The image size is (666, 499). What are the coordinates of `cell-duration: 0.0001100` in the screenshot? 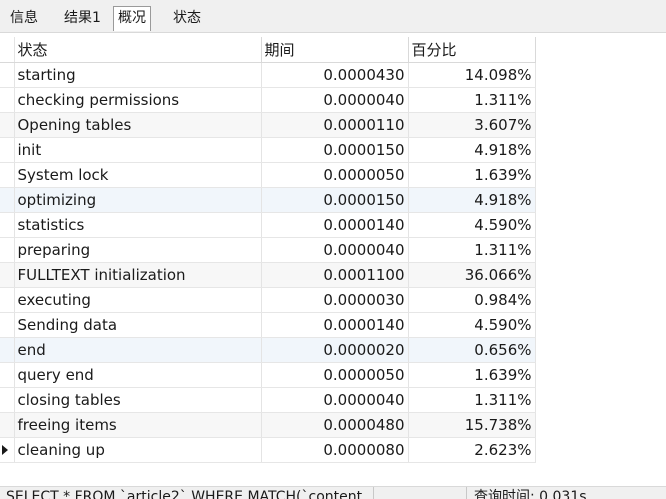 It's located at (335, 275).